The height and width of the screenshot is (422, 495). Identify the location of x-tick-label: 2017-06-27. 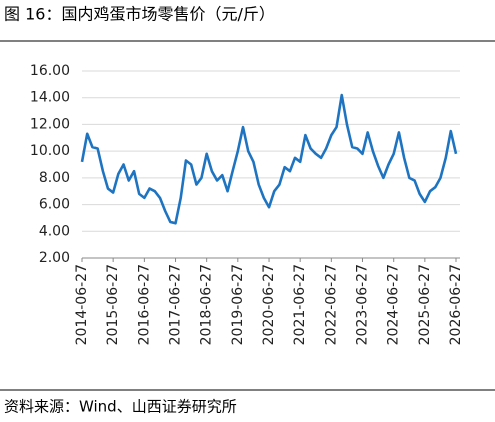
(176, 304).